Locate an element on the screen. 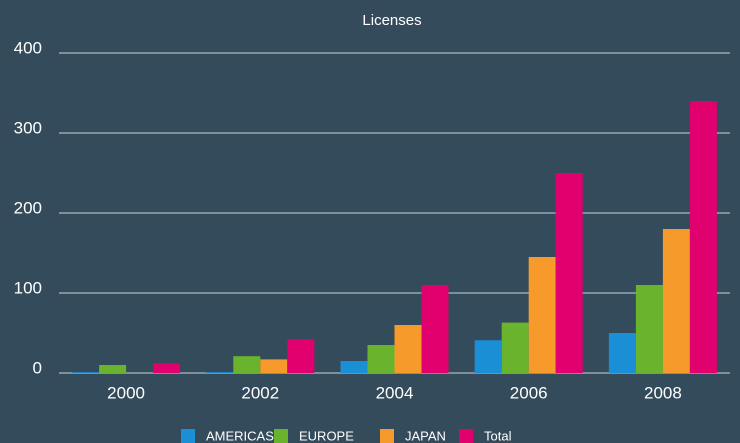  y-tick-label: 300 is located at coordinates (28, 127).